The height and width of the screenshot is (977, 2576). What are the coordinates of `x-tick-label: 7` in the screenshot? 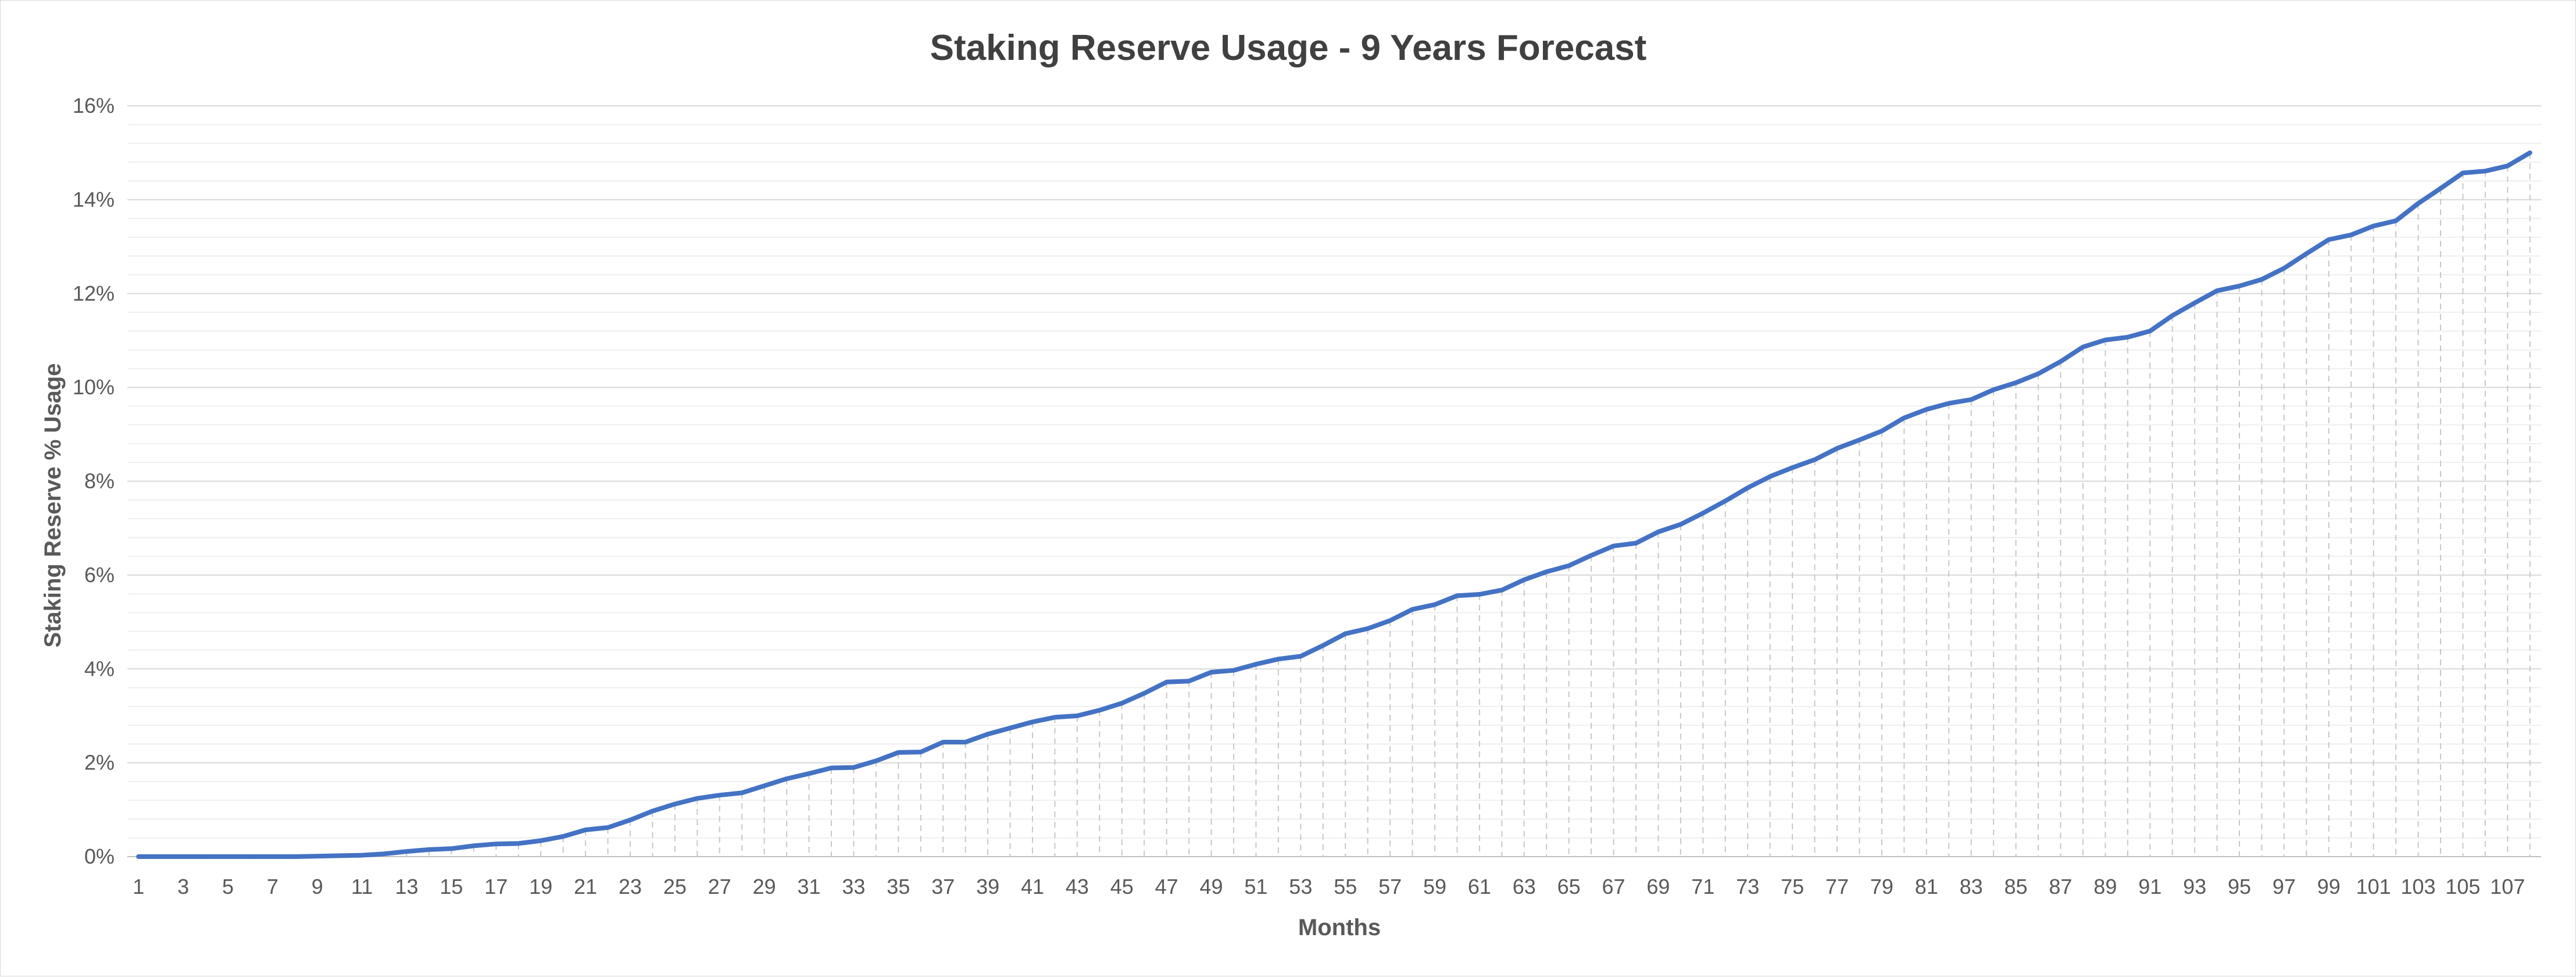 It's located at (272, 887).